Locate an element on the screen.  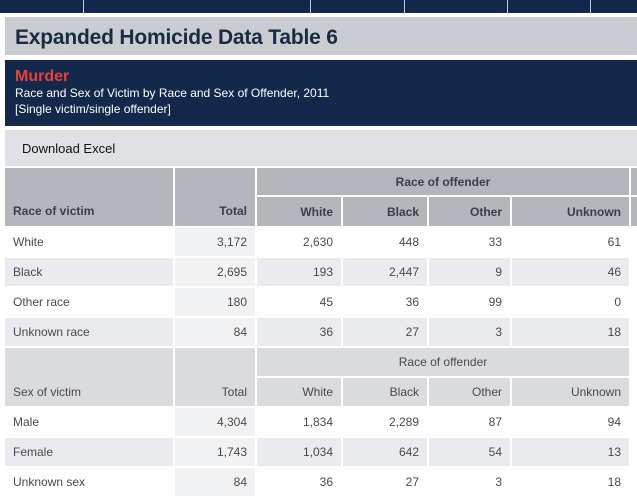
table-cell: 33 is located at coordinates (469, 242).